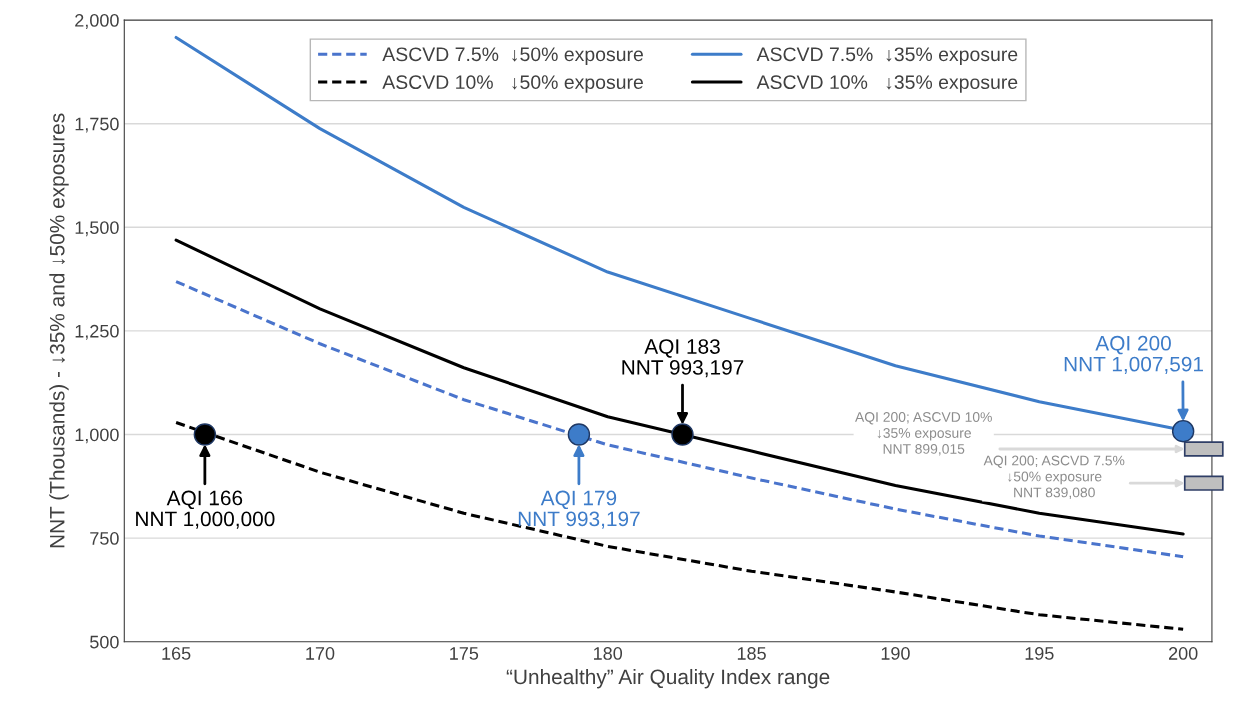 This screenshot has width=1243, height=717. Describe the element at coordinates (668, 678) in the screenshot. I see `x-axis-title: “Unhealthy” Air Quality Index range` at that location.